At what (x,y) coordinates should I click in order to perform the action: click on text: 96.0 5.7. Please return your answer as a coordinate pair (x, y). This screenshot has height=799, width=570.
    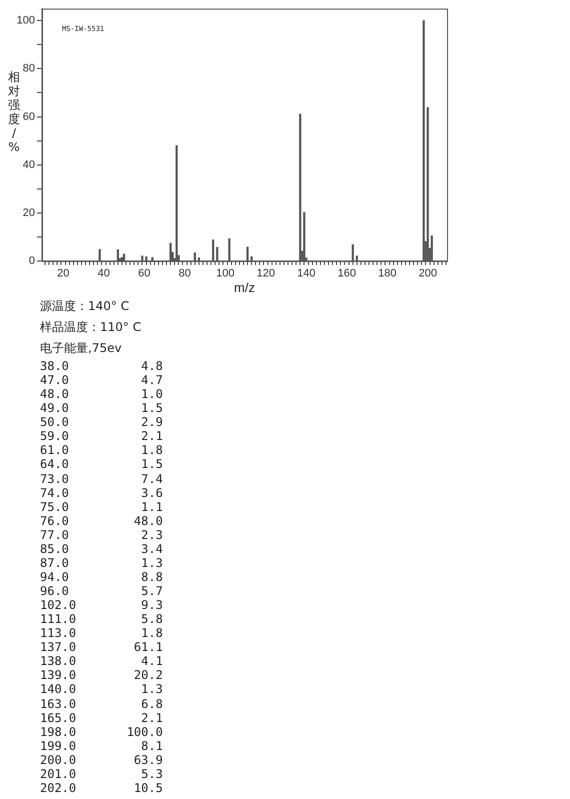
    Looking at the image, I should click on (102, 591).